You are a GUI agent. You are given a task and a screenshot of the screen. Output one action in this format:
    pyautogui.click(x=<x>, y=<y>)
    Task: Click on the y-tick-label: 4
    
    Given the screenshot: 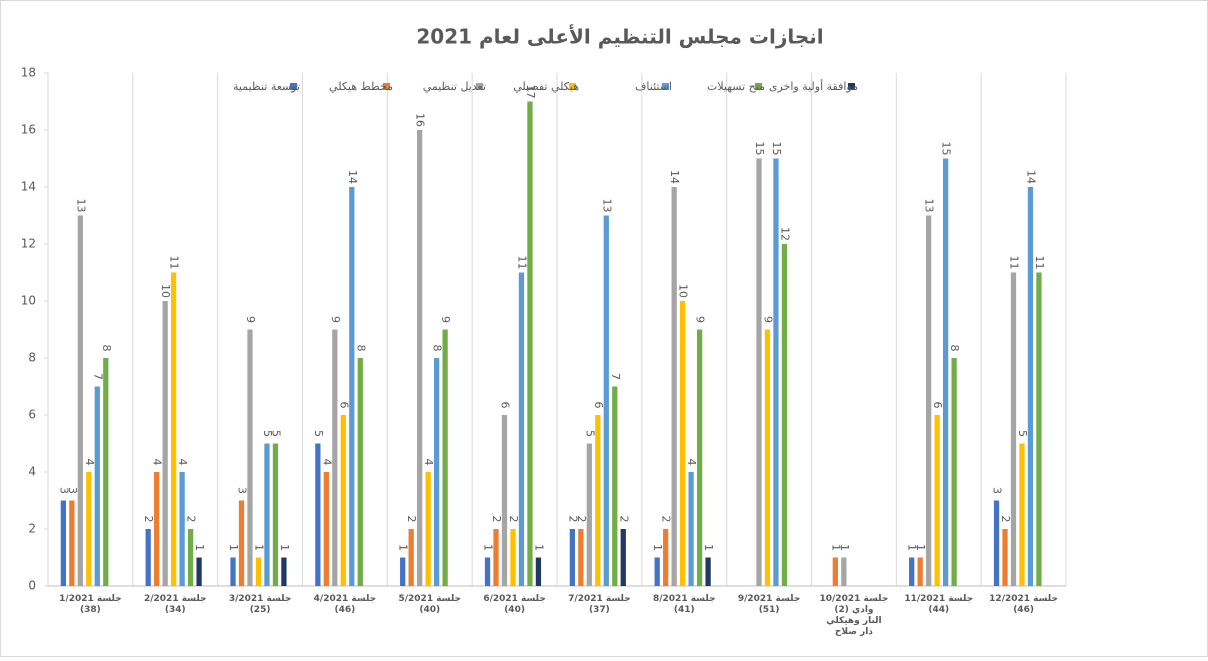 What is the action you would take?
    pyautogui.click(x=32, y=472)
    